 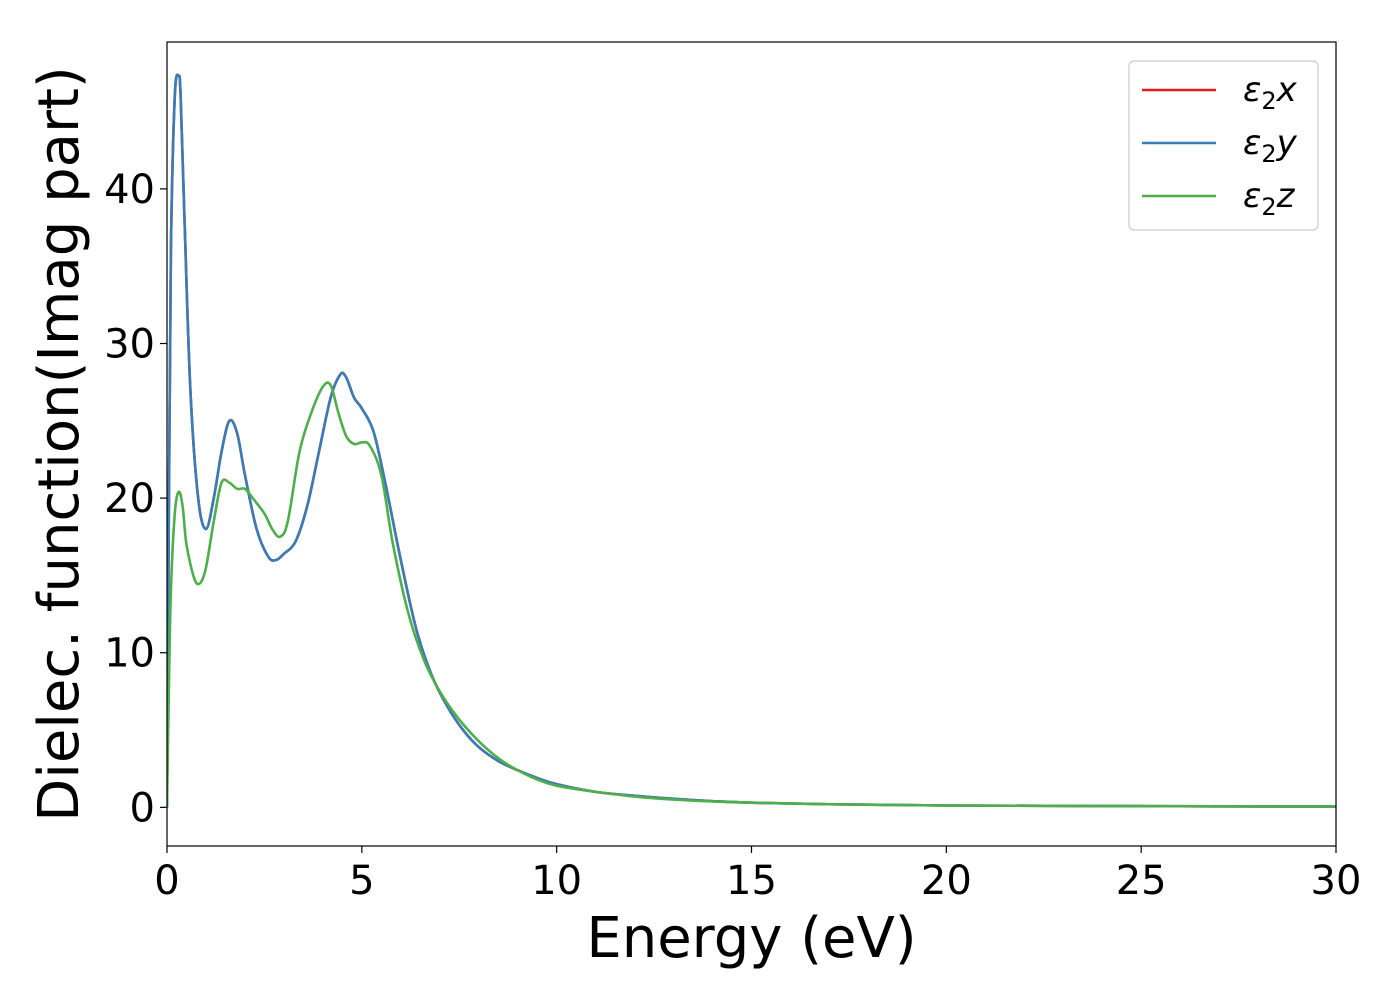 I want to click on y-tick-label: 10, so click(x=129, y=654).